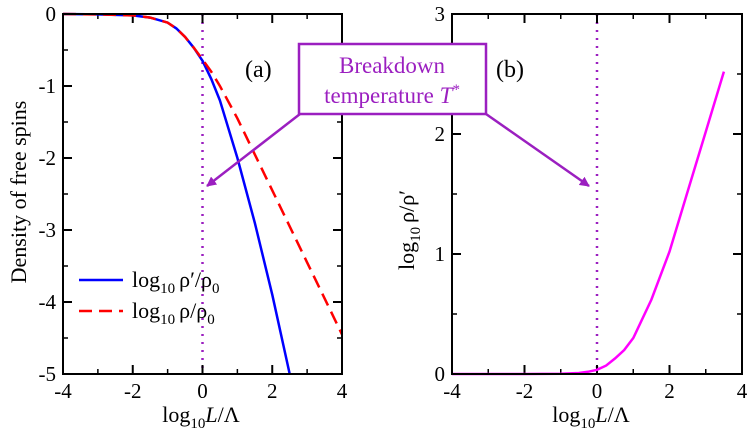 This screenshot has height=434, width=747. What do you see at coordinates (440, 134) in the screenshot?
I see `panel-b-ytick-label: 2` at bounding box center [440, 134].